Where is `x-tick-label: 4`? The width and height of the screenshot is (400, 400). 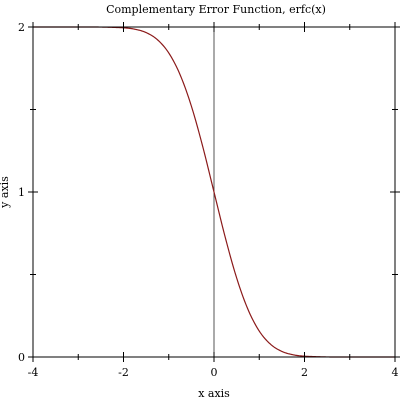
x-tick-label: 4 is located at coordinates (395, 372).